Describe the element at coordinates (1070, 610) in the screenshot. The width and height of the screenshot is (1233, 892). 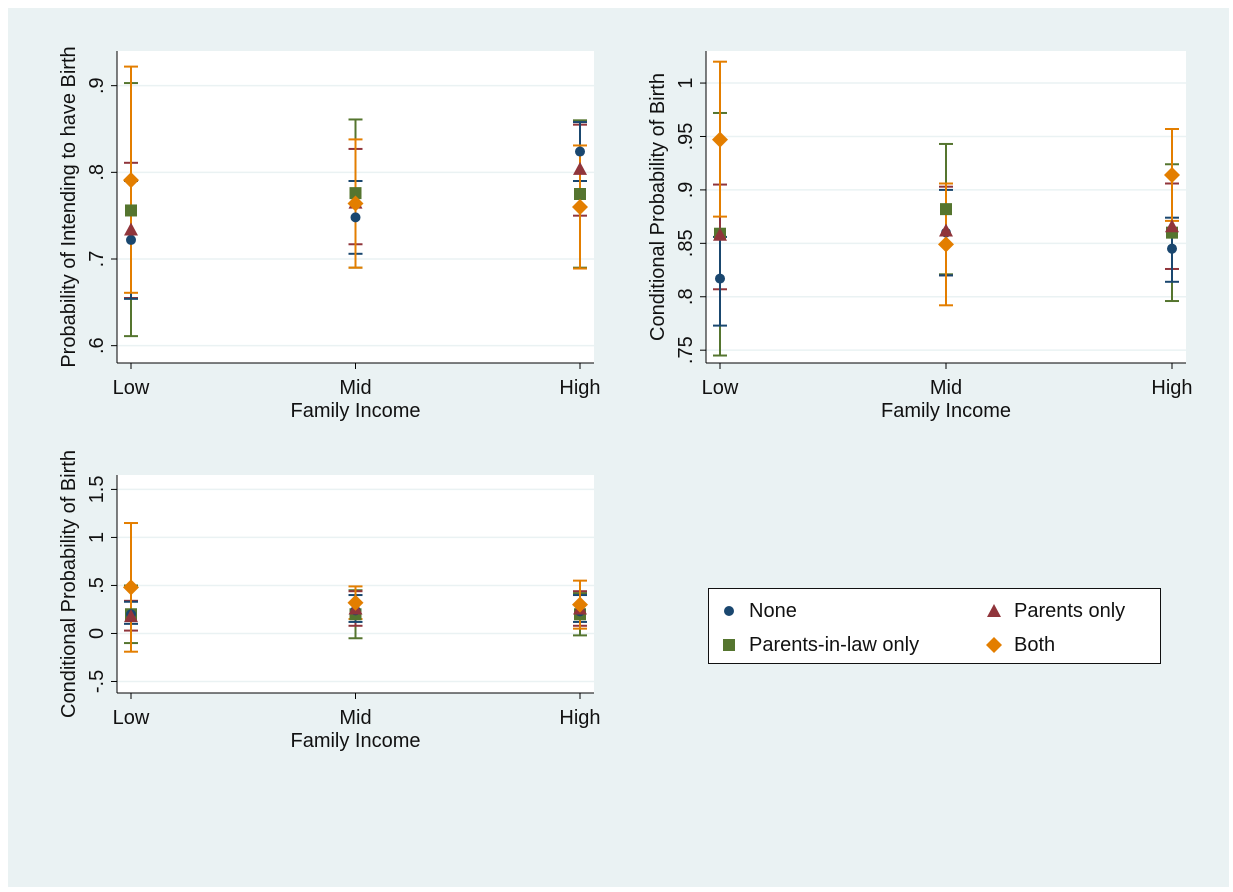
I see `legend-label-parents-only: Parents only` at that location.